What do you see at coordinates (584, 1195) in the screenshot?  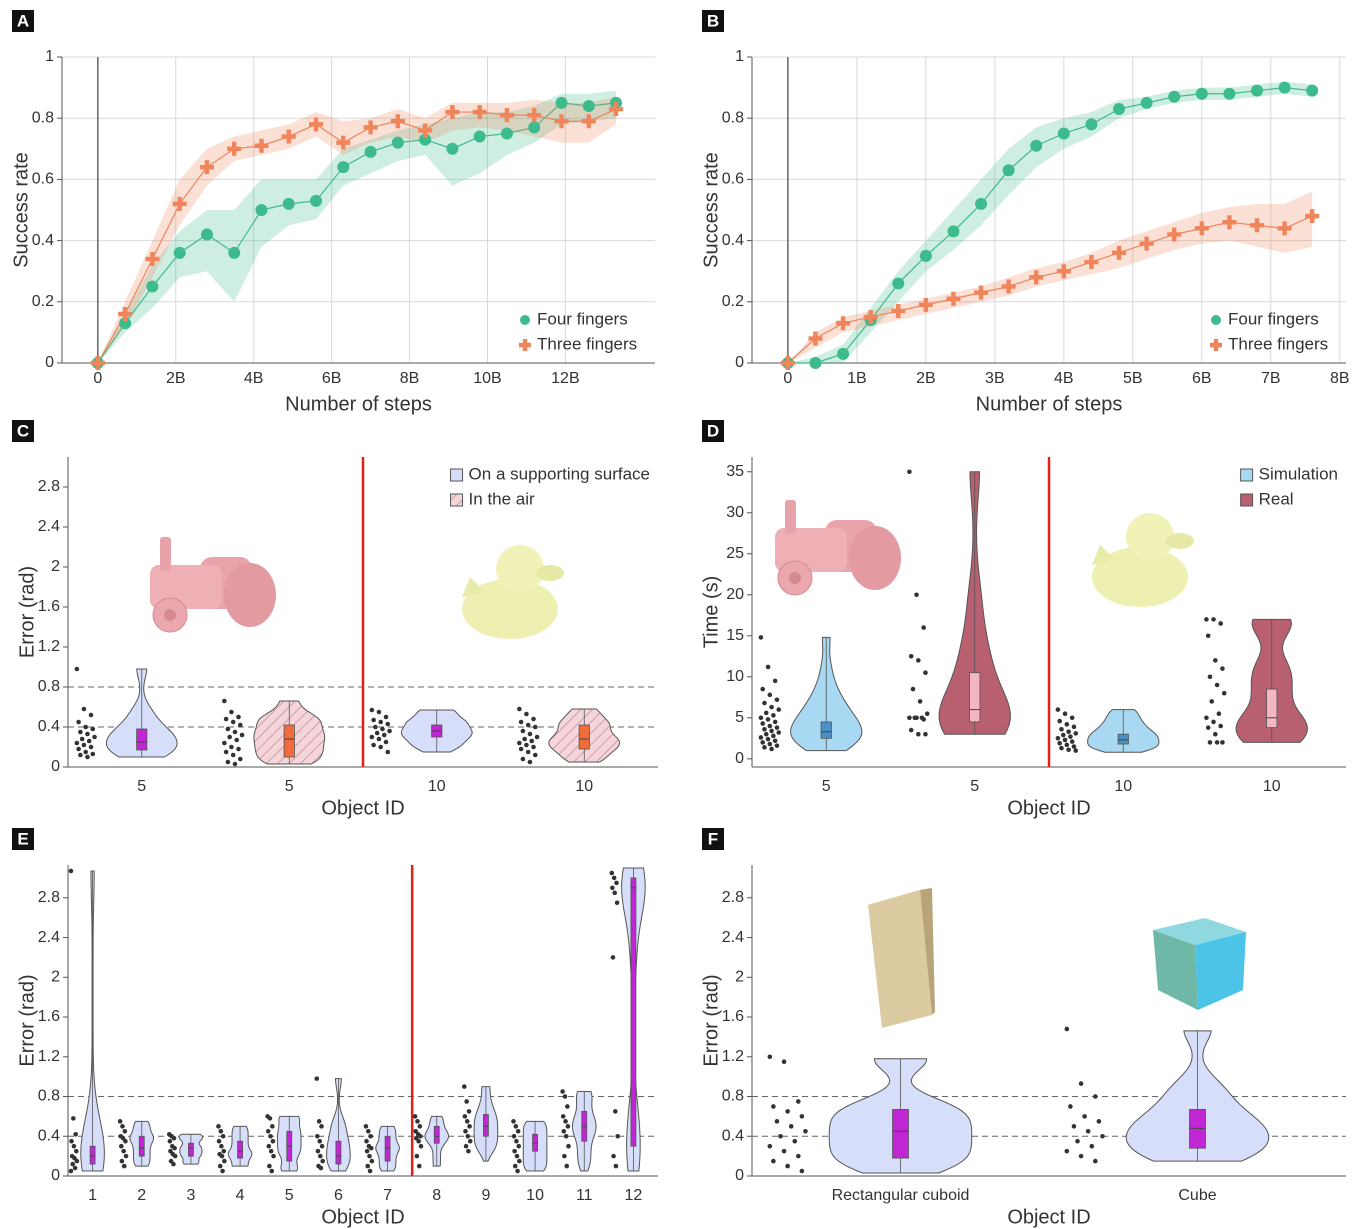 I see `x-tick-label: 11` at bounding box center [584, 1195].